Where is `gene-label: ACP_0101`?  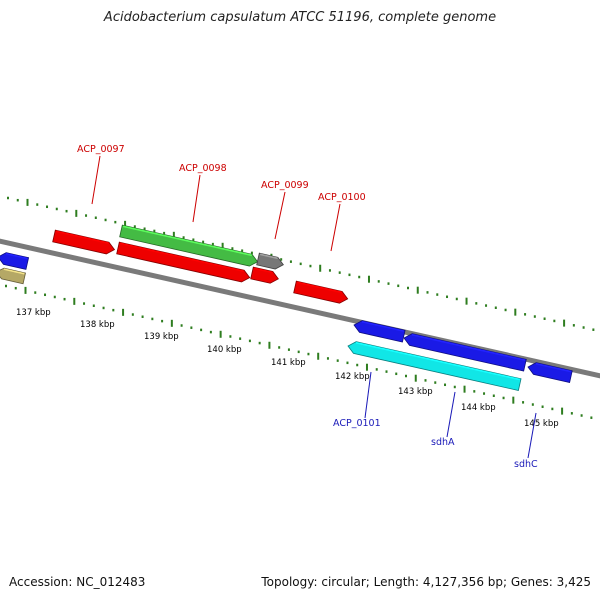
gene-label: ACP_0101 is located at coordinates (357, 423).